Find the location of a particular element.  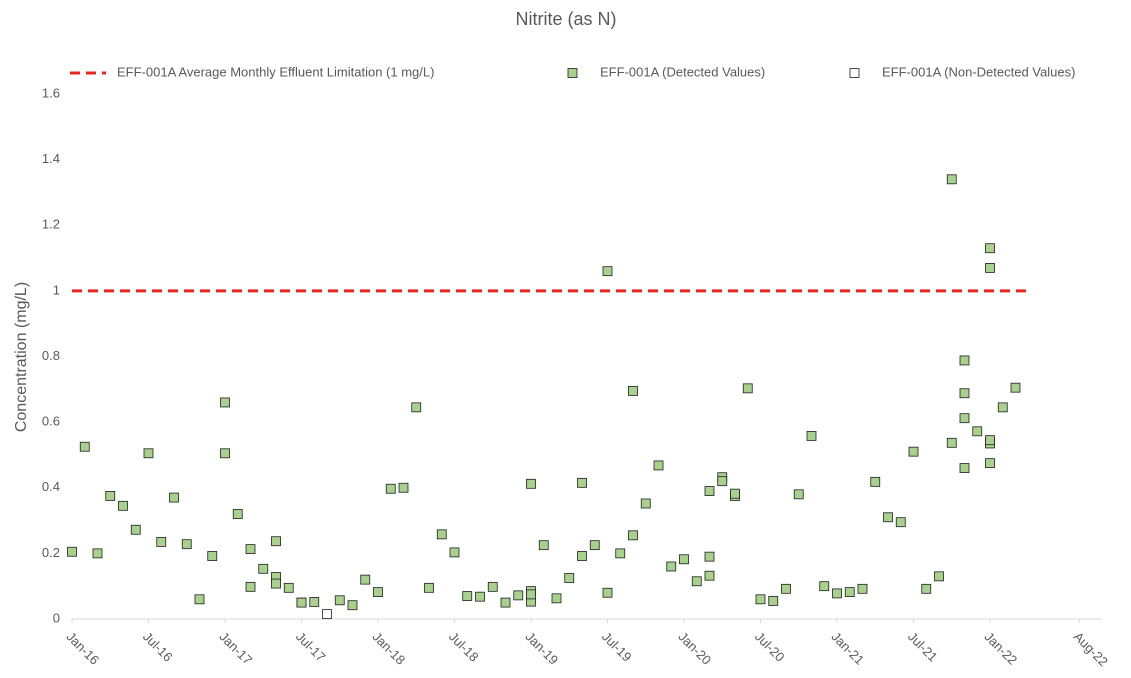

legend-label: EFF-001A (Detected Values) is located at coordinates (682, 71).